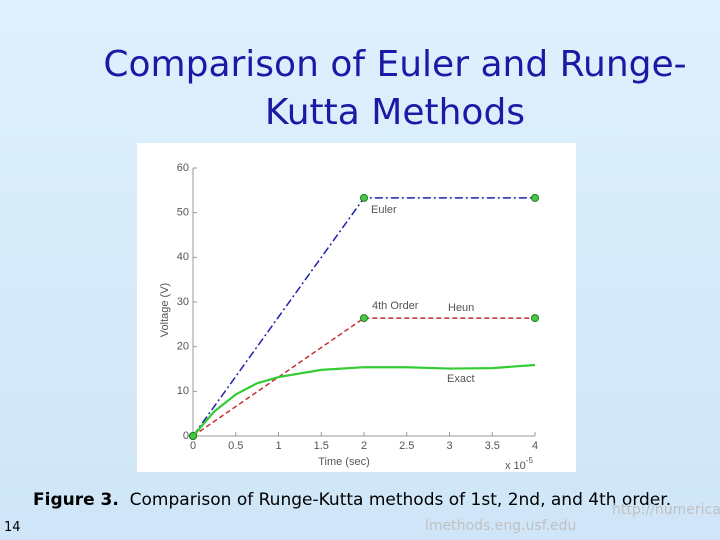  Describe the element at coordinates (461, 379) in the screenshot. I see `annotation: Exact` at that location.